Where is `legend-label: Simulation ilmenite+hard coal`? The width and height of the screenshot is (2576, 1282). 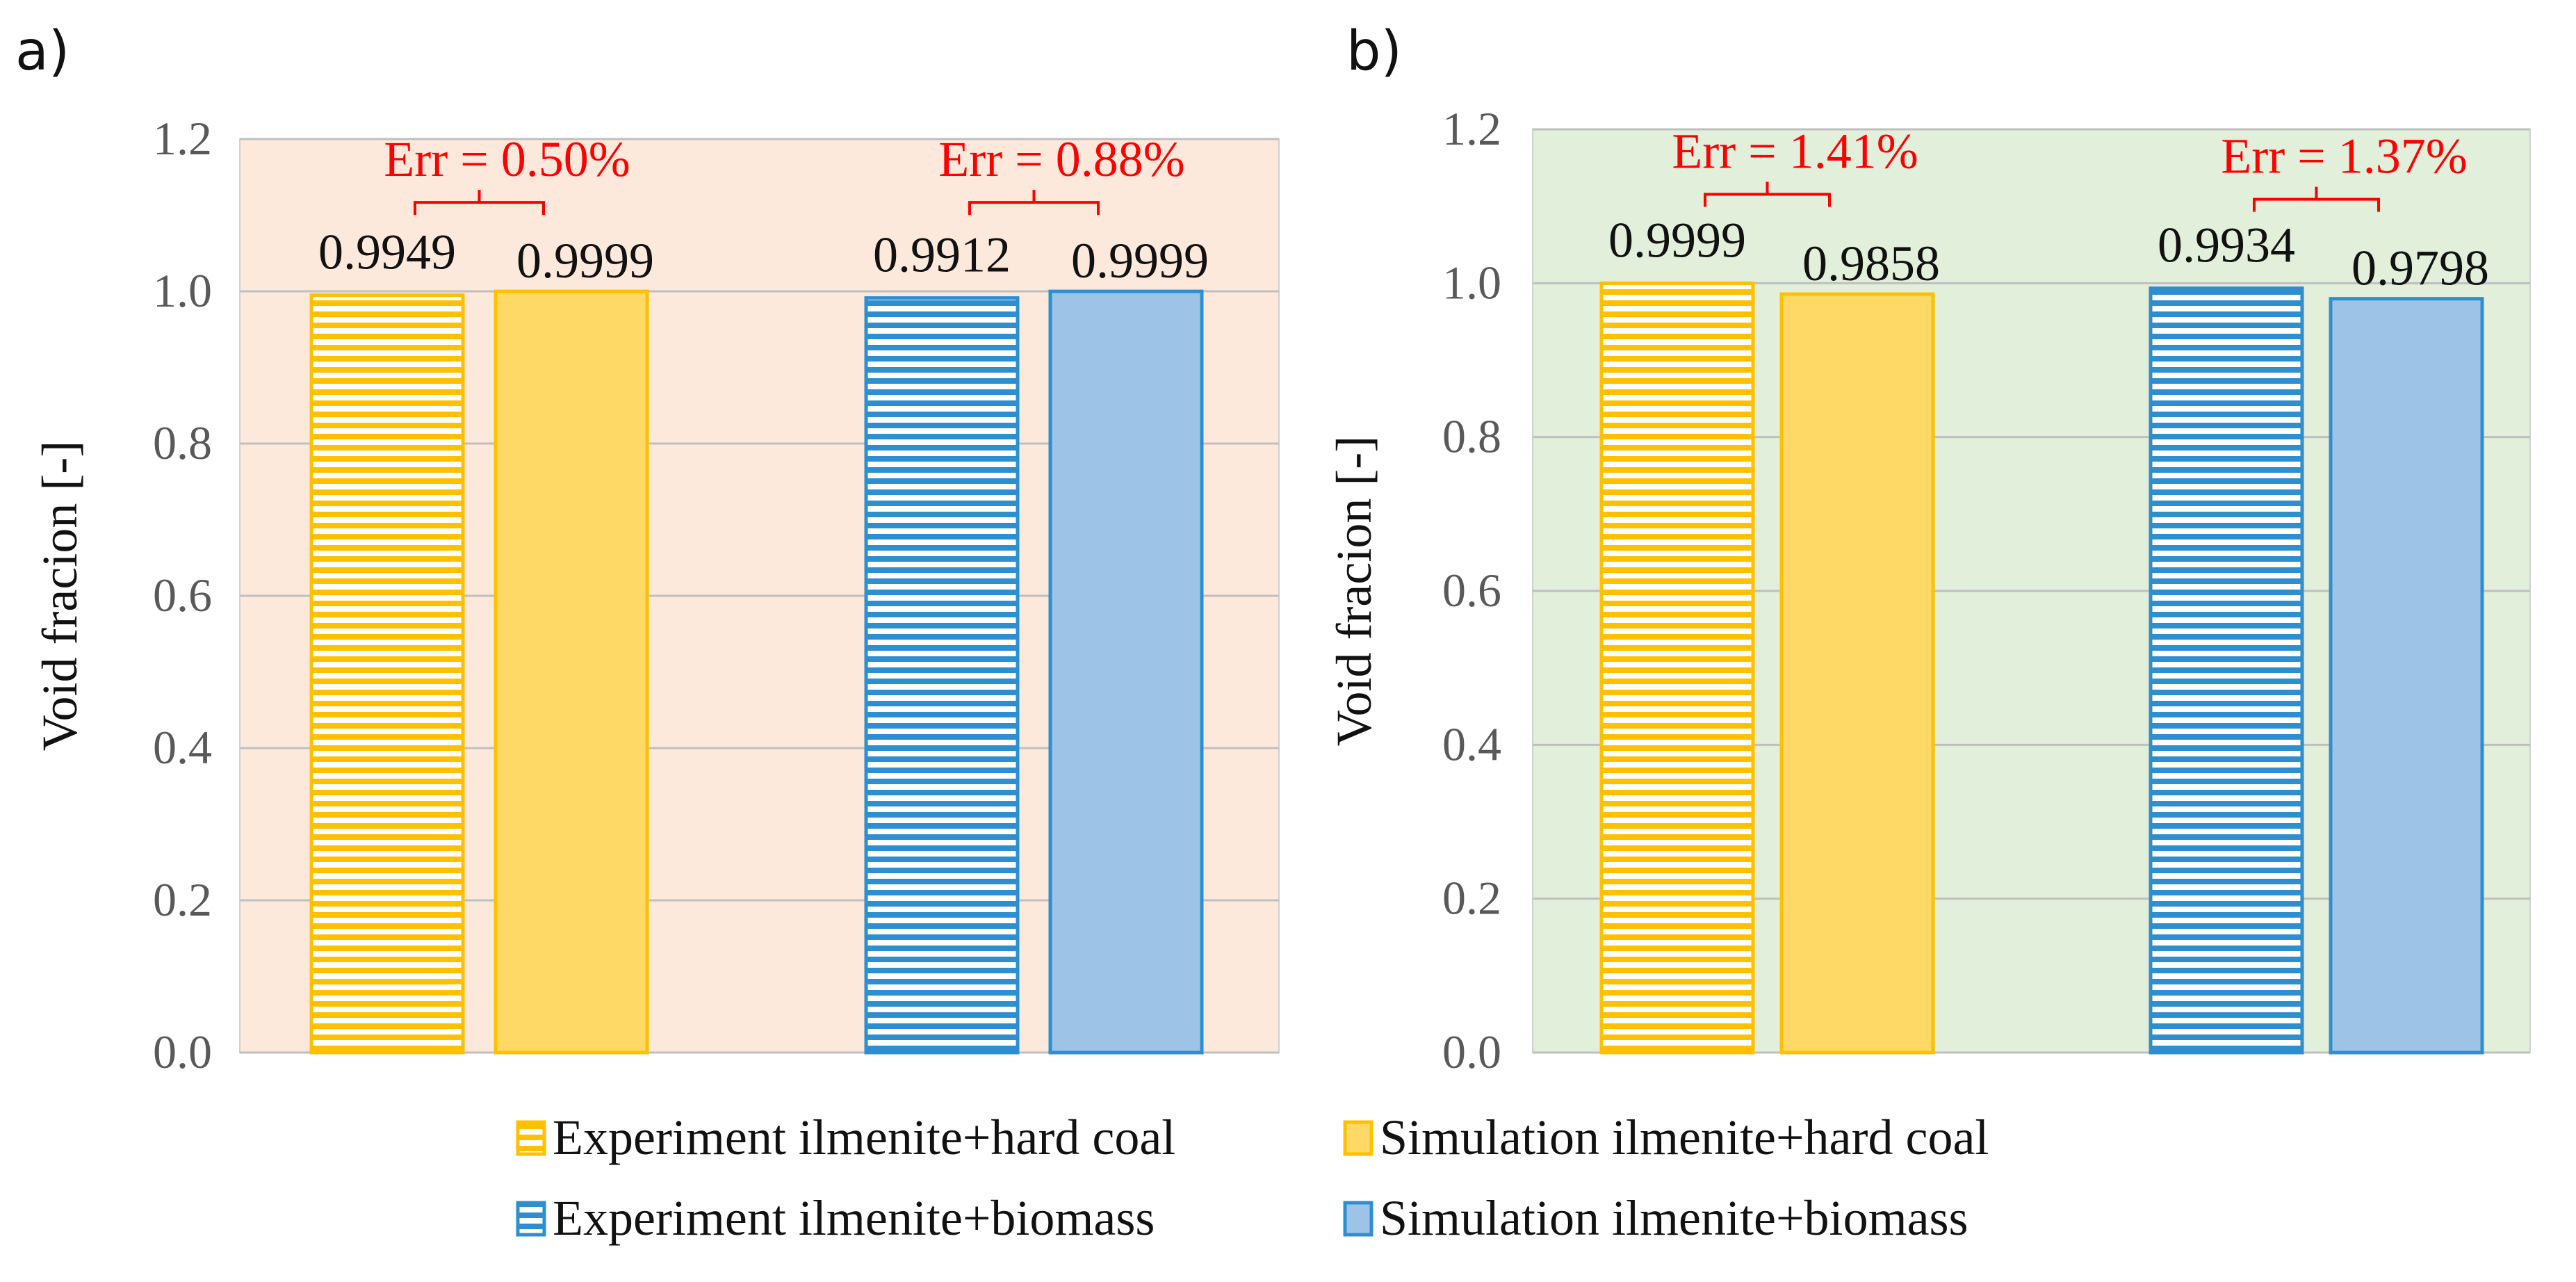 legend-label: Simulation ilmenite+hard coal is located at coordinates (1685, 1137).